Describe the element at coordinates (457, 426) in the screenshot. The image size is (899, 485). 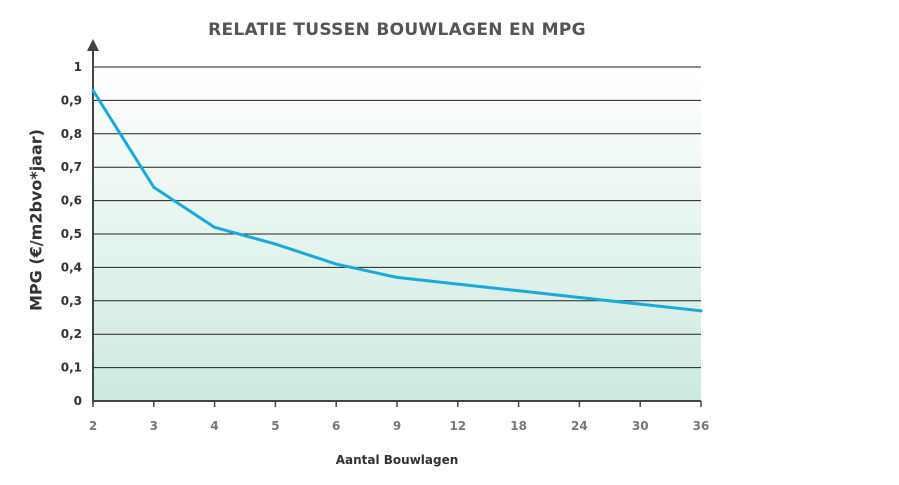
I see `x-tick-label: 12` at that location.